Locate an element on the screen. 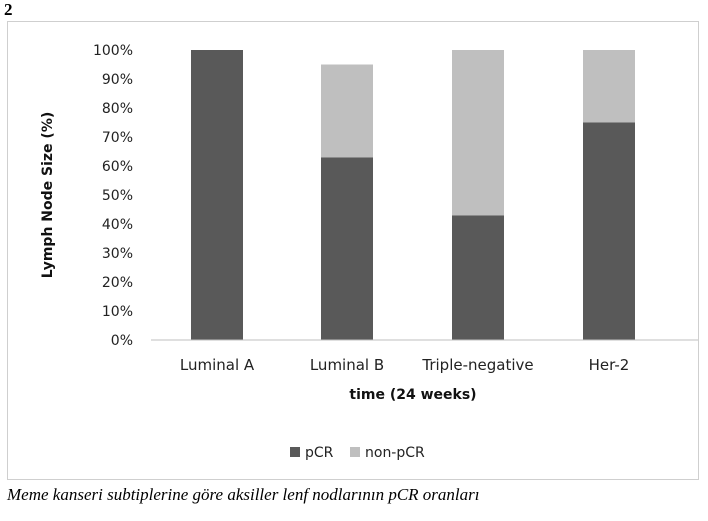 This screenshot has height=521, width=708. legend-swatch-non-pcr is located at coordinates (355, 452).